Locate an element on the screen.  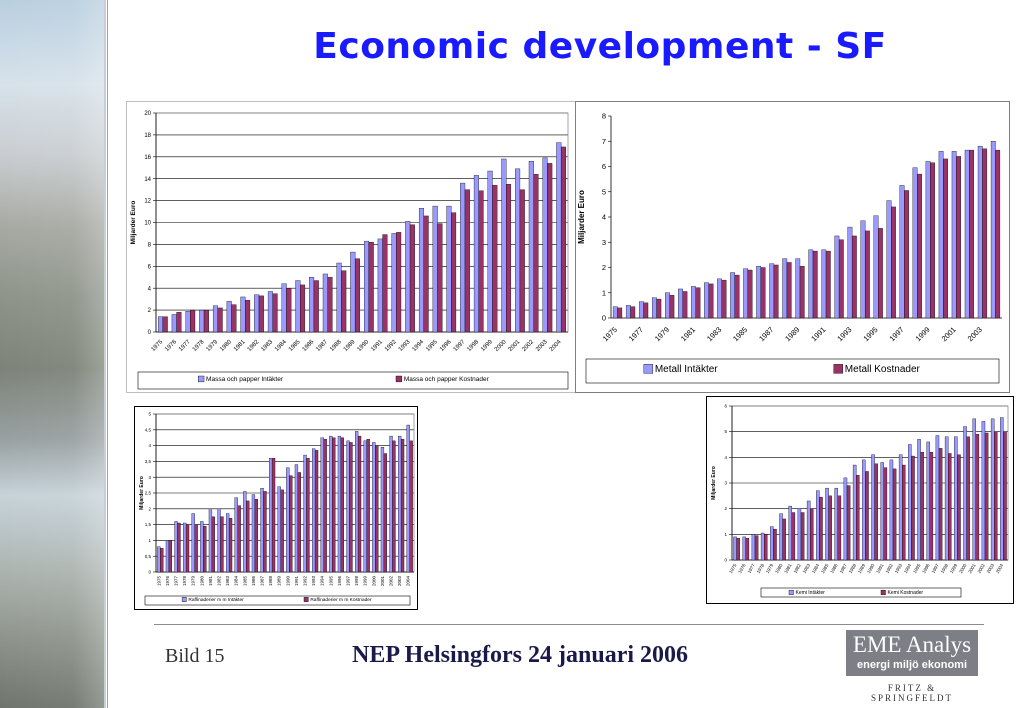
raffinaderier-xtick-label: 1988 is located at coordinates (270, 581).